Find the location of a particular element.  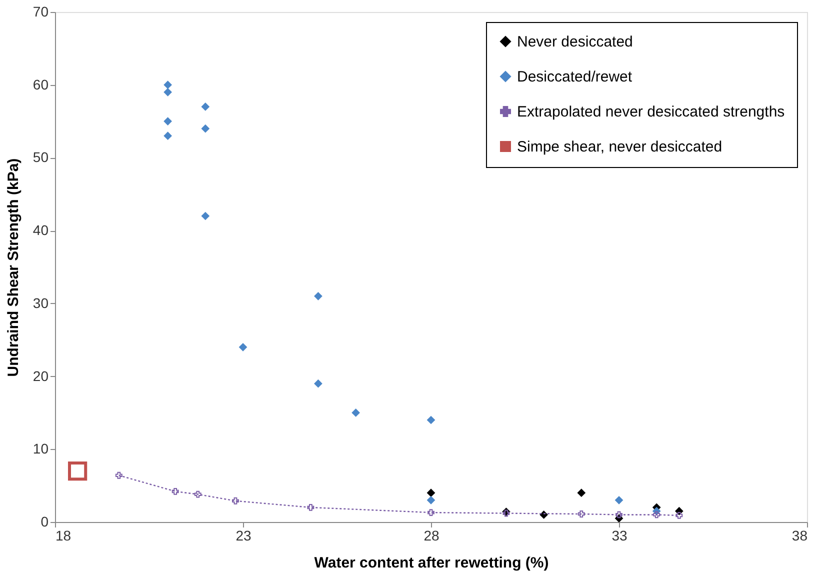

y-tick-label: 30 is located at coordinates (40, 302).